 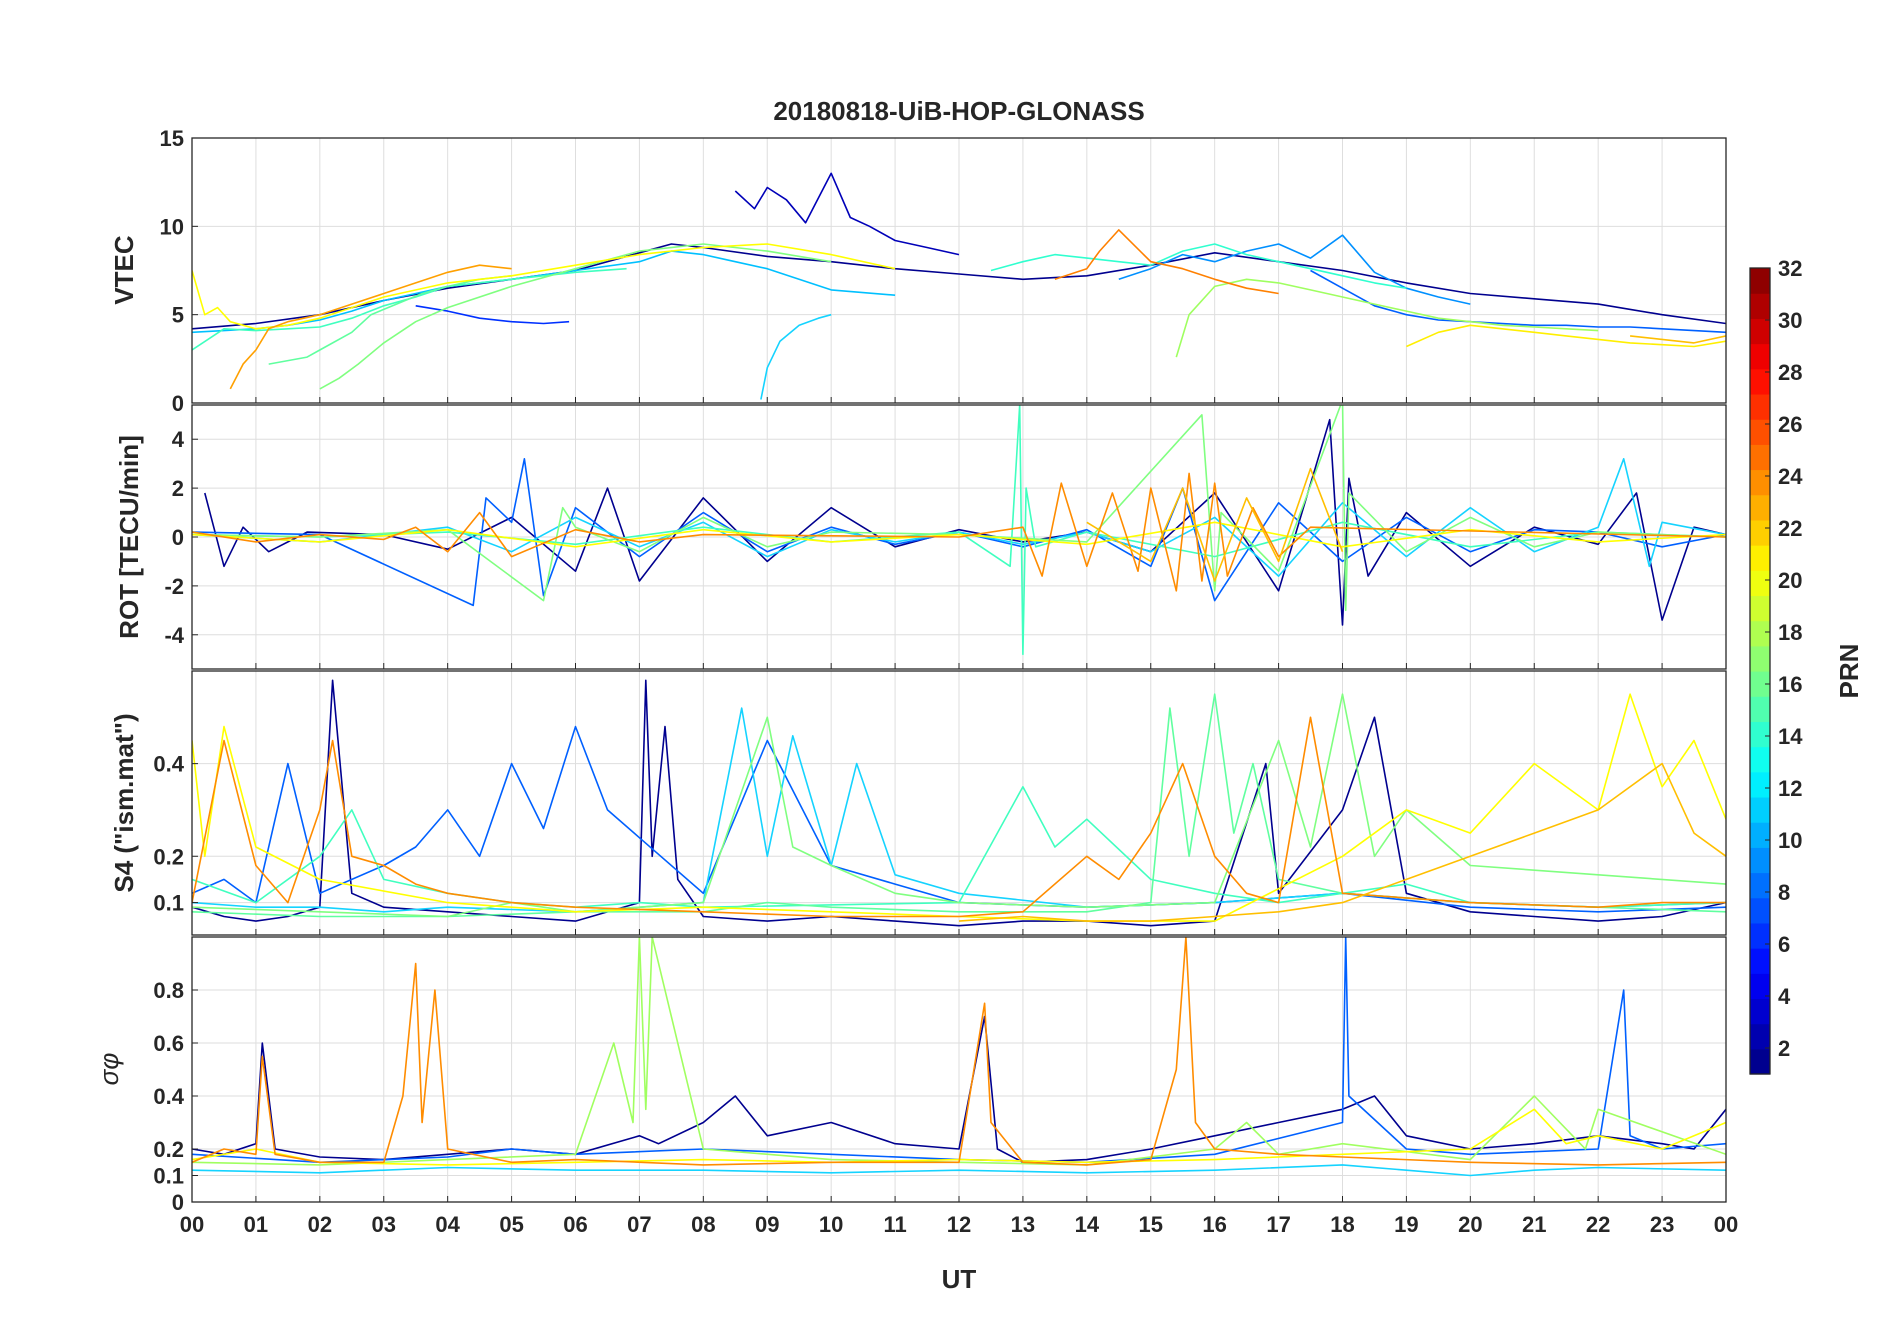 I want to click on y-tick-label: 0.6, so click(x=168, y=1043).